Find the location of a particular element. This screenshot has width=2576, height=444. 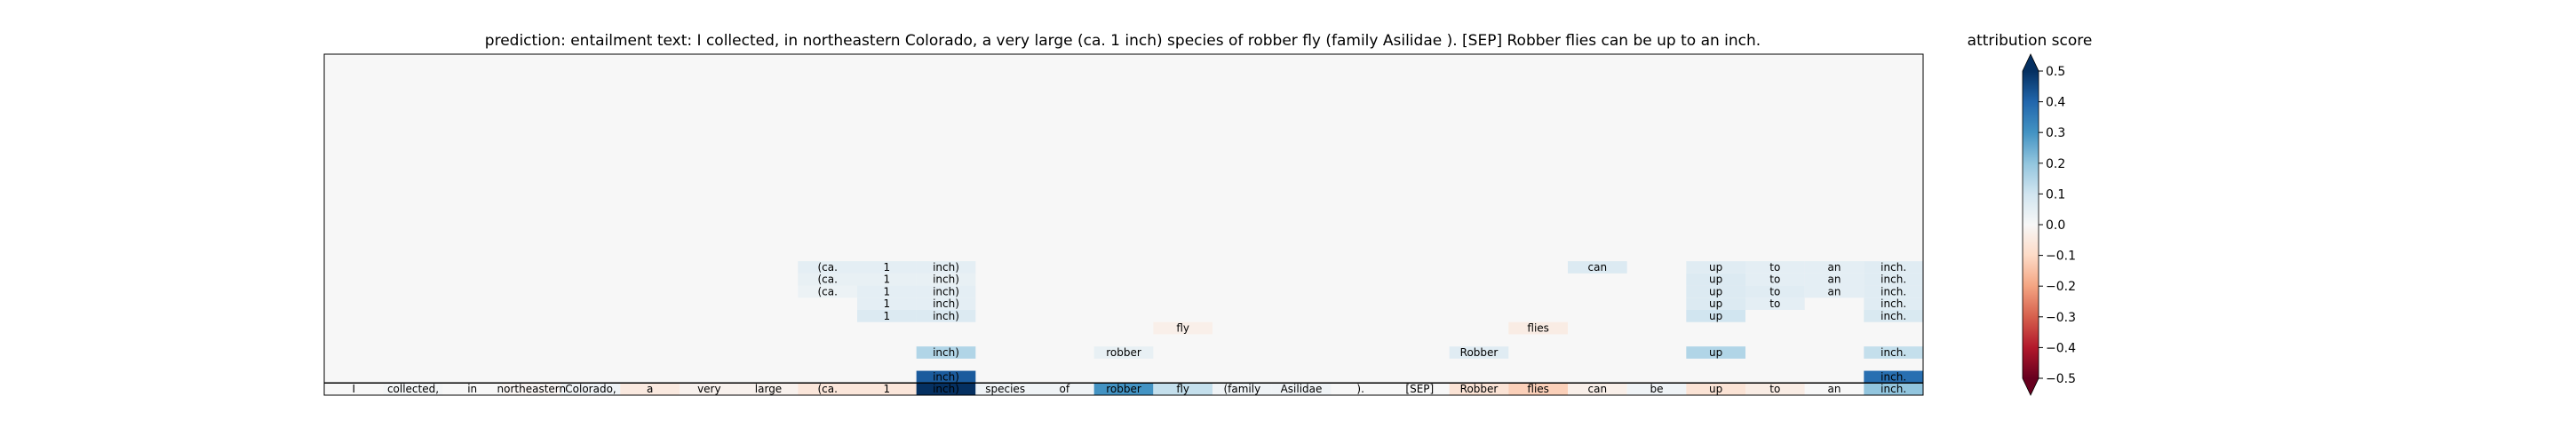

token-label: large is located at coordinates (768, 389).